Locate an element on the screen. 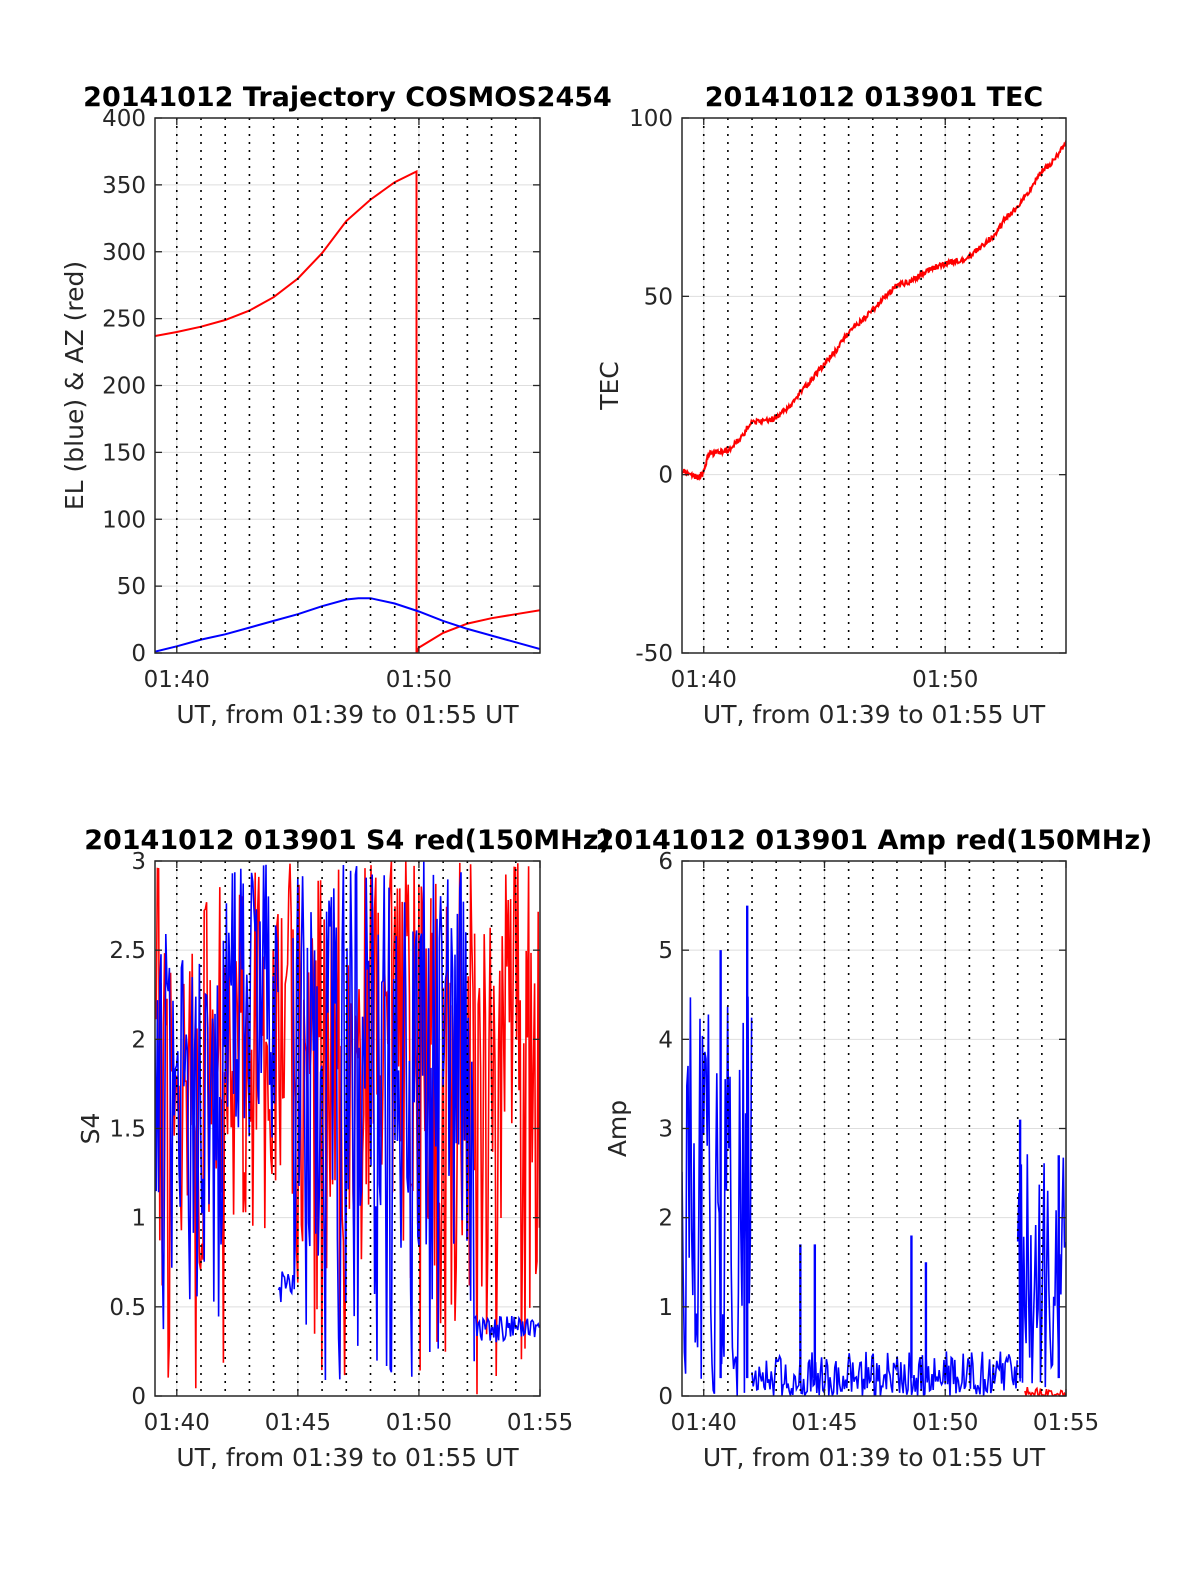 This screenshot has width=1200, height=1575. y-tick-label: 5 is located at coordinates (665, 951).